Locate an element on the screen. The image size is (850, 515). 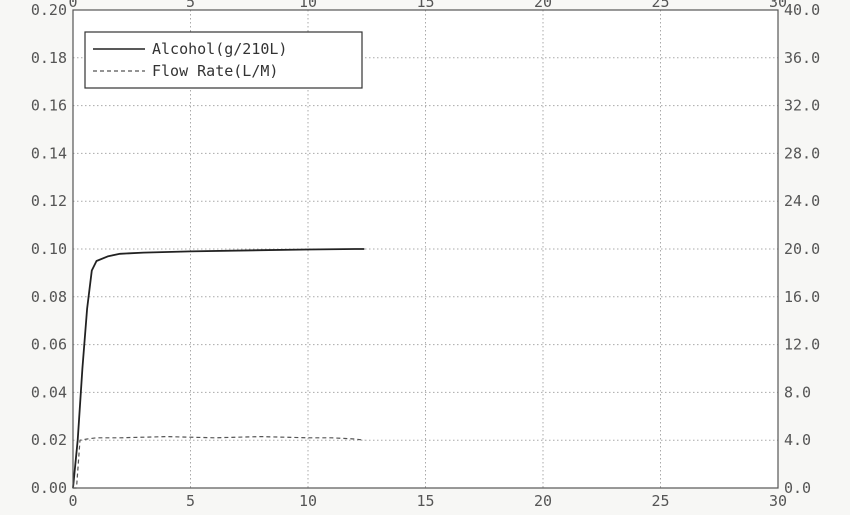
y2-tick-label: 12.0 is located at coordinates (802, 345).